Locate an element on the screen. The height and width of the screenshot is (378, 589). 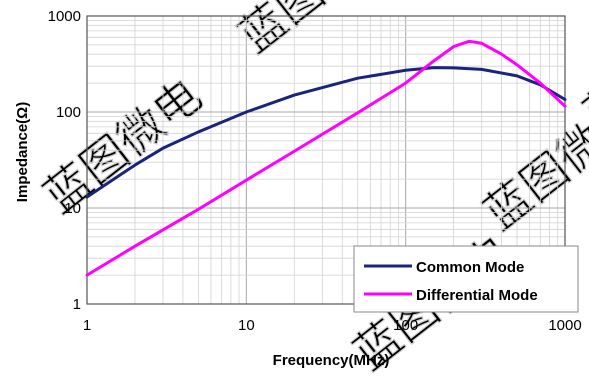
x-tick-label: 10 is located at coordinates (246, 325).